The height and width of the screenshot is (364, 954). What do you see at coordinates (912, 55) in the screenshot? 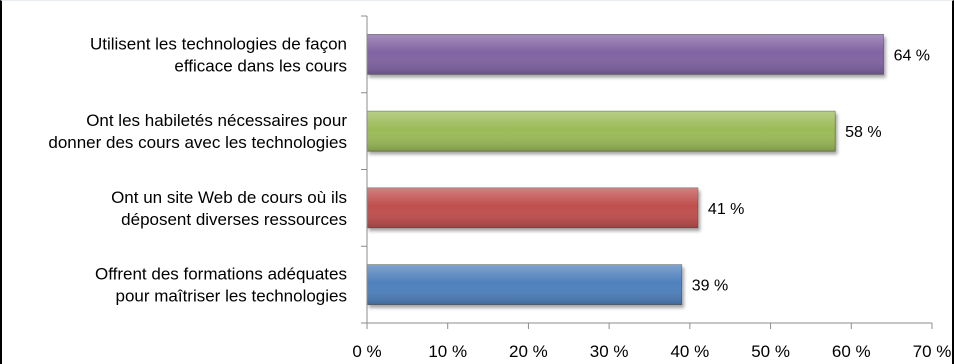
I see `data-label: 64 %` at bounding box center [912, 55].